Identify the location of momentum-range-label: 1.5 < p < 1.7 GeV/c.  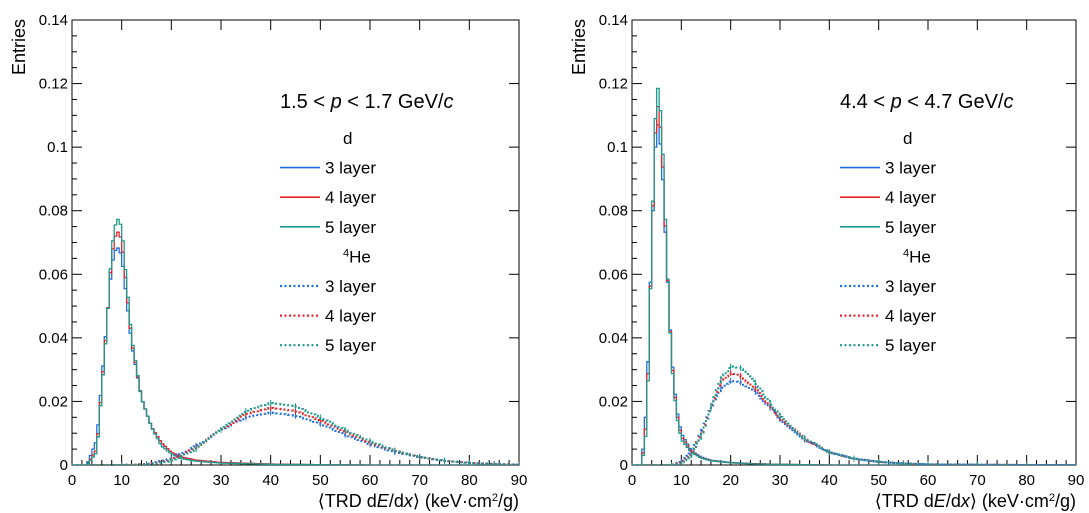
(366, 102).